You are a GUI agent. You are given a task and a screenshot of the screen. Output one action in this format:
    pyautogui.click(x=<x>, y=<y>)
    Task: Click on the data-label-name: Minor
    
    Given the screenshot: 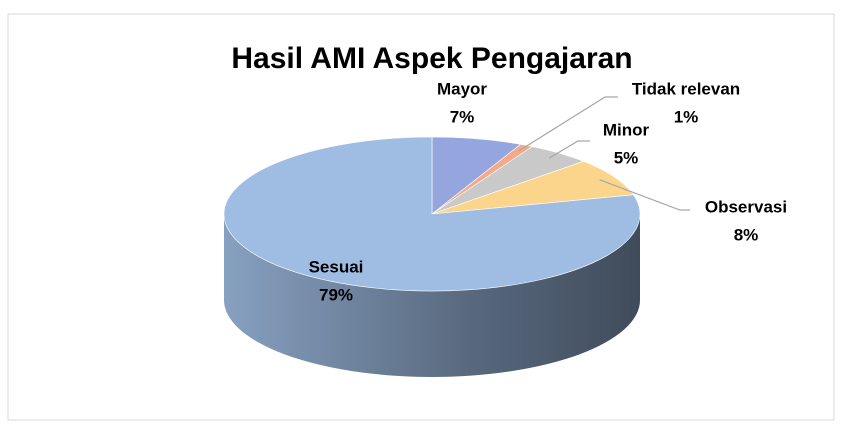 What is the action you would take?
    pyautogui.click(x=626, y=129)
    